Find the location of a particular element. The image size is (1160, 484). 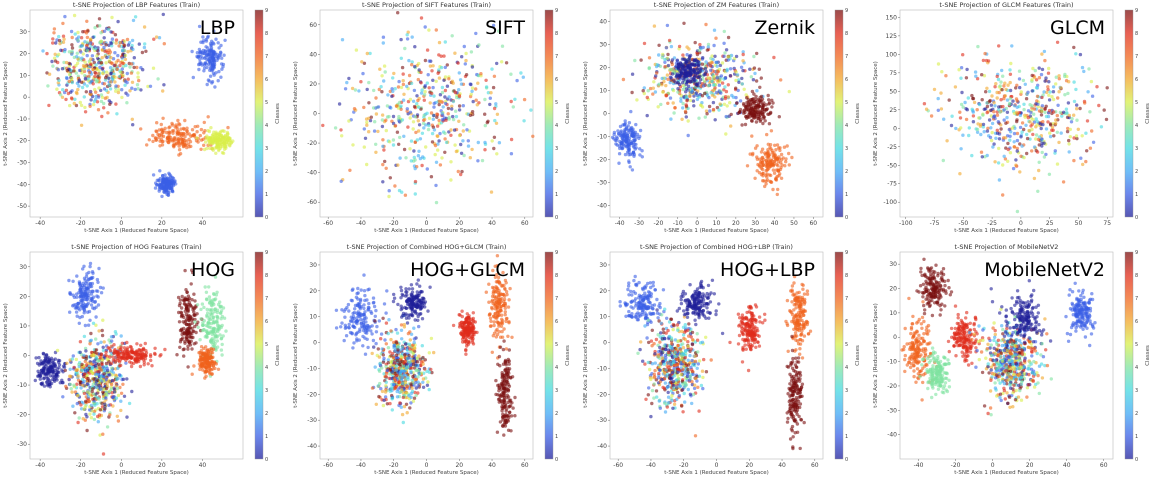

x-axis-label: t-SNE Axis 1 (Reduced Feature Space) is located at coordinates (136, 231).